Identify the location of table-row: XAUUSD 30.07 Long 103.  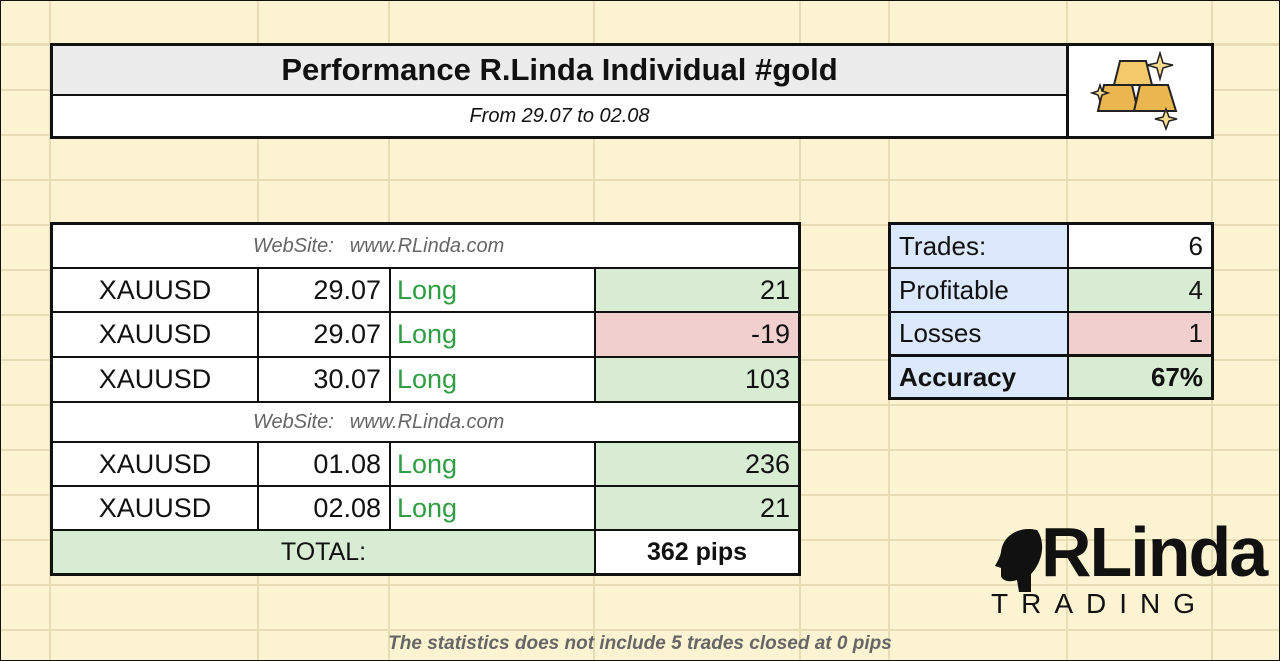
(425, 380).